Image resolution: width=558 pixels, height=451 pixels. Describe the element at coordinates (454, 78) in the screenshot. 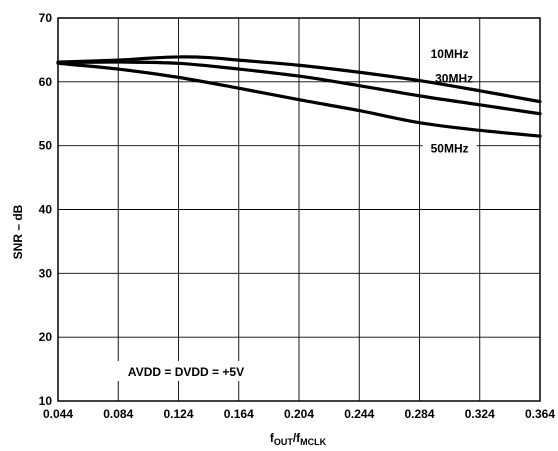

I see `series-label-30mhz: 30MHz` at that location.